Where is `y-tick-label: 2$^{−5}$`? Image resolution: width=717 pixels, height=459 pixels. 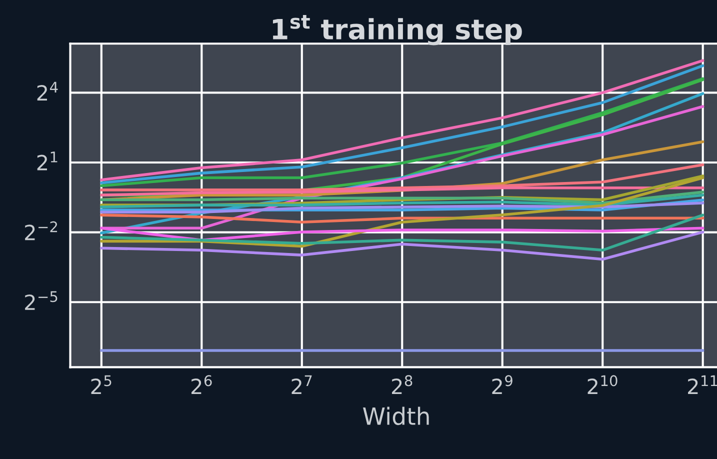 y-tick-label: 2$^{−5}$ is located at coordinates (41, 300).